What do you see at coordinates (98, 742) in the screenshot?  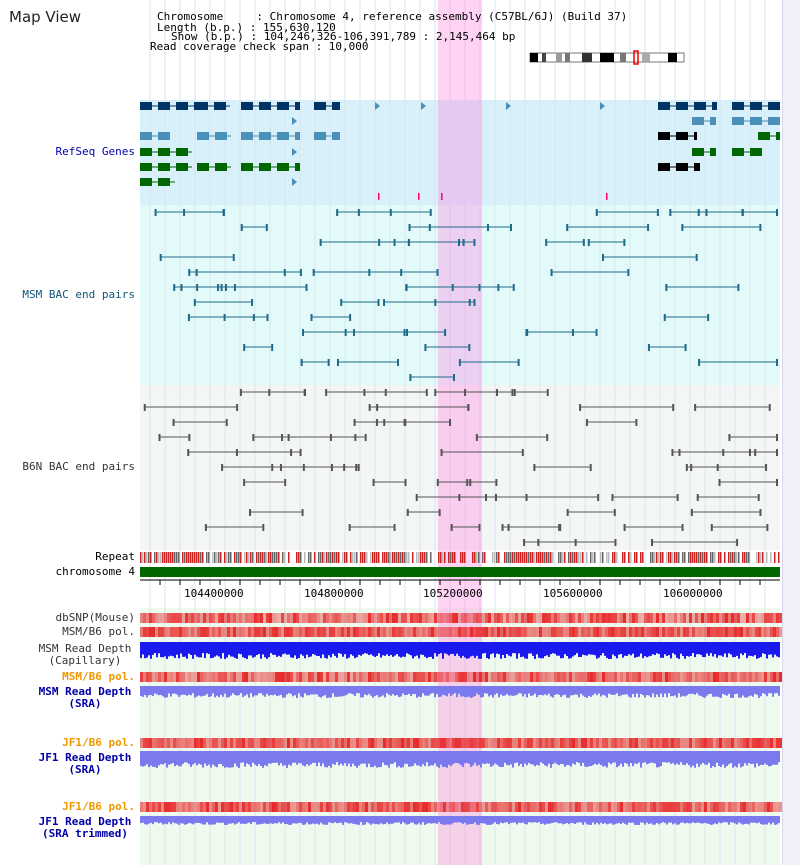 I see `track-label-jf1-pol-1: JF1/B6 pol.` at bounding box center [98, 742].